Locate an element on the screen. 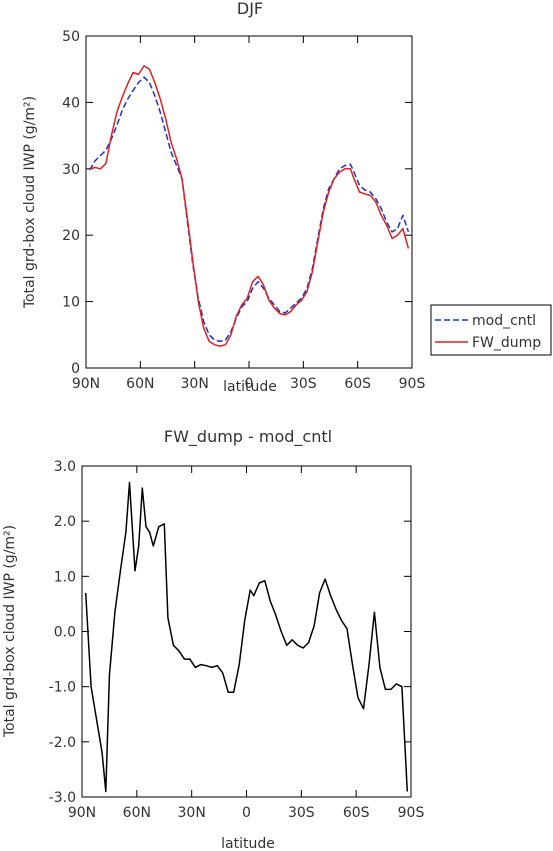 This screenshot has width=553, height=851. legend: mod_cntl FW_dump is located at coordinates (491, 330).